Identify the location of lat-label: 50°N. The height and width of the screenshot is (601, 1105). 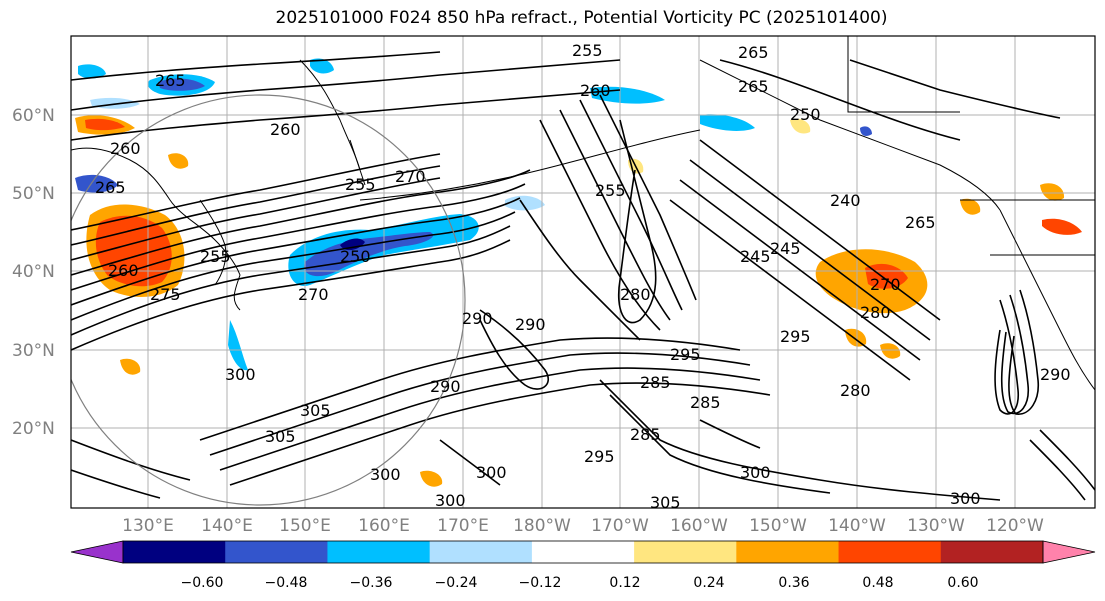
(33, 194).